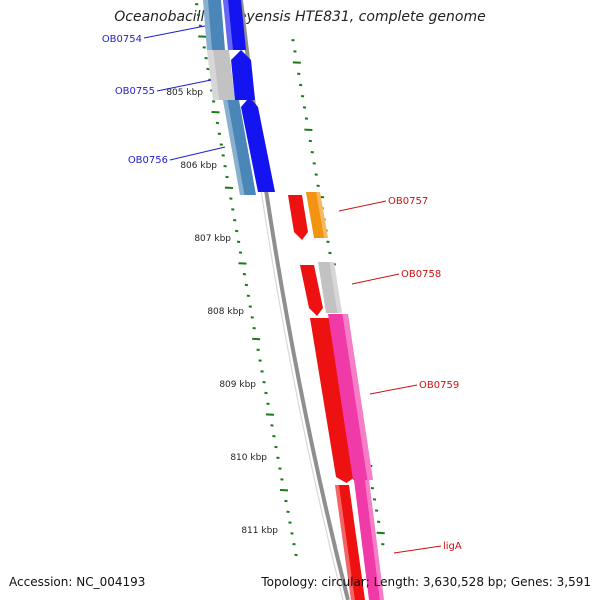  What do you see at coordinates (243, 75) in the screenshot?
I see `gene-ob0755-arrow` at bounding box center [243, 75].